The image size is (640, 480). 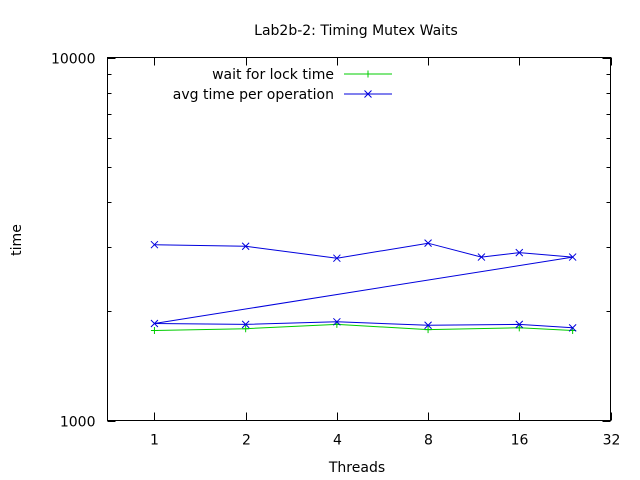 What do you see at coordinates (253, 95) in the screenshot?
I see `legend-label-1: avg time per operation` at bounding box center [253, 95].